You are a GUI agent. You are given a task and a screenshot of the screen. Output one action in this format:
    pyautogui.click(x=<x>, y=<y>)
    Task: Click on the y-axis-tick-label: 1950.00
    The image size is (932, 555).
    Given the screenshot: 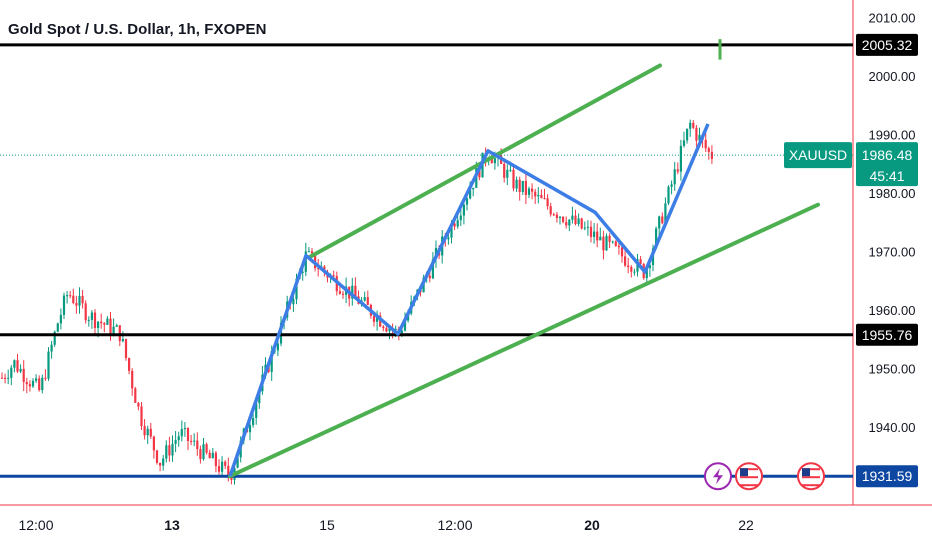 What is the action you would take?
    pyautogui.click(x=892, y=369)
    